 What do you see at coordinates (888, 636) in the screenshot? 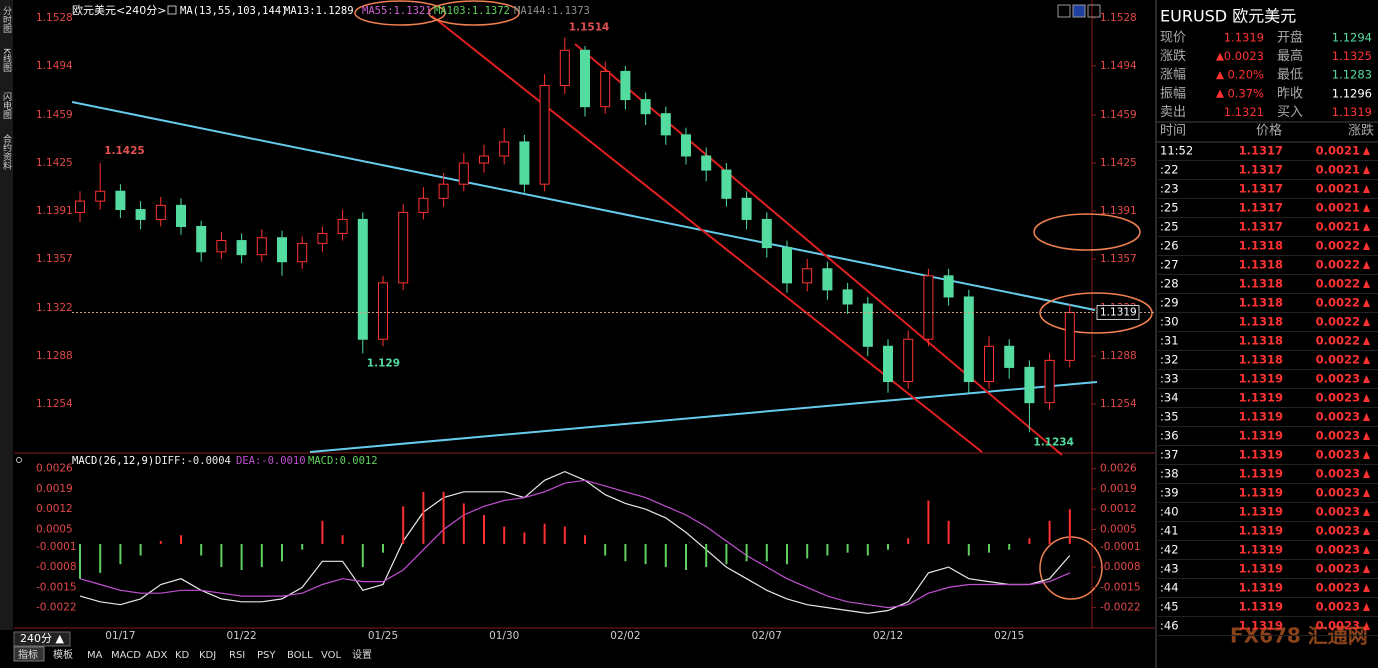
I see `x-tick-label: 02/12` at bounding box center [888, 636].